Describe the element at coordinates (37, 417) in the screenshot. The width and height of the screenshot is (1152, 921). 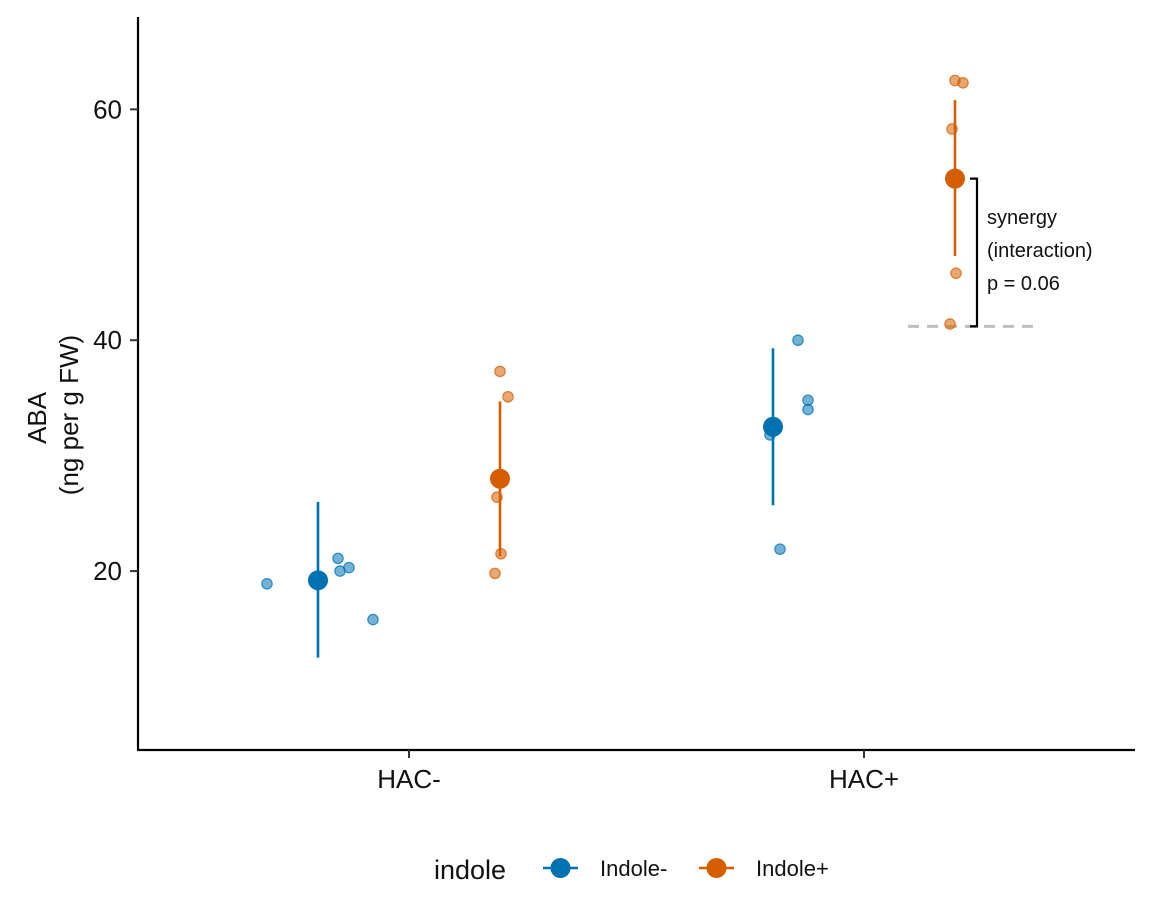
I see `y-axis-title-line-1: ABA` at that location.